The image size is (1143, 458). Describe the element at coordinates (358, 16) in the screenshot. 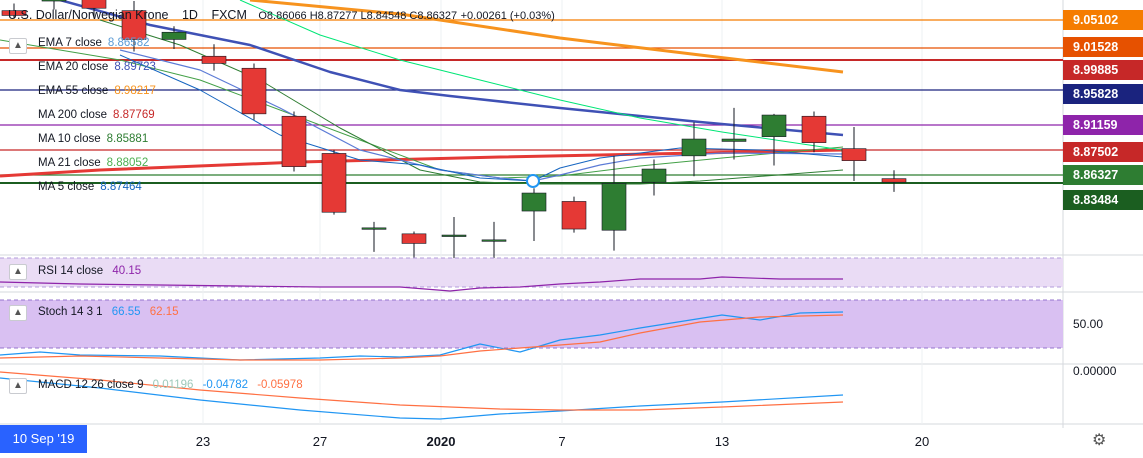

I see `ohlc-values: O8.86066 H8.87277 L8.84548 C8.86327` at that location.